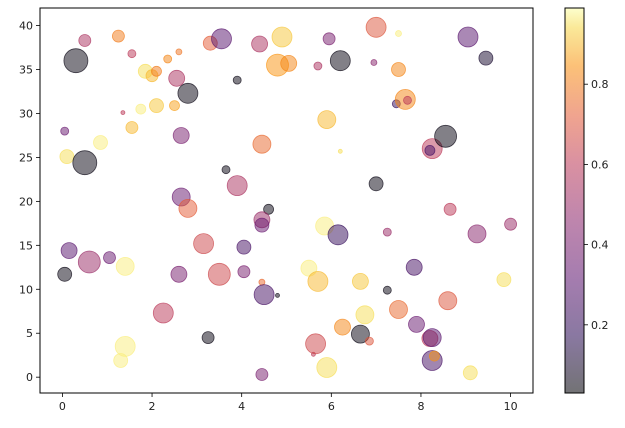 The width and height of the screenshot is (625, 428). I want to click on y-tick-label: 5, so click(29, 333).